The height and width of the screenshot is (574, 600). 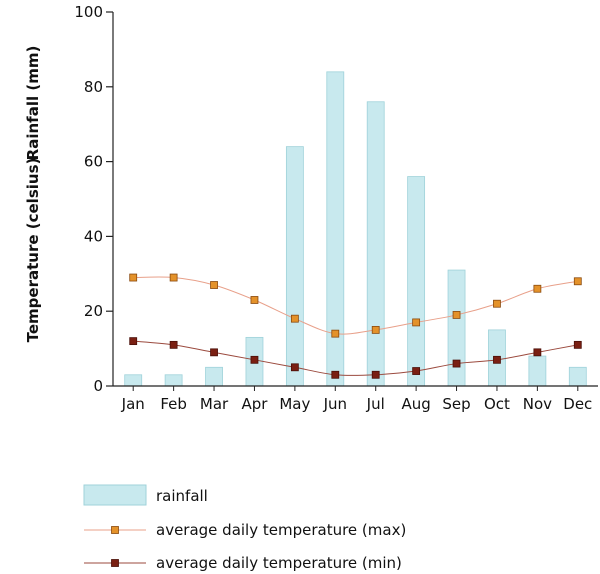 What do you see at coordinates (357, 404) in the screenshot?
I see `x-tick-labels: Jan Feb Mar Apr May Jun Jul Aug Sep Oct Nov Dec` at bounding box center [357, 404].